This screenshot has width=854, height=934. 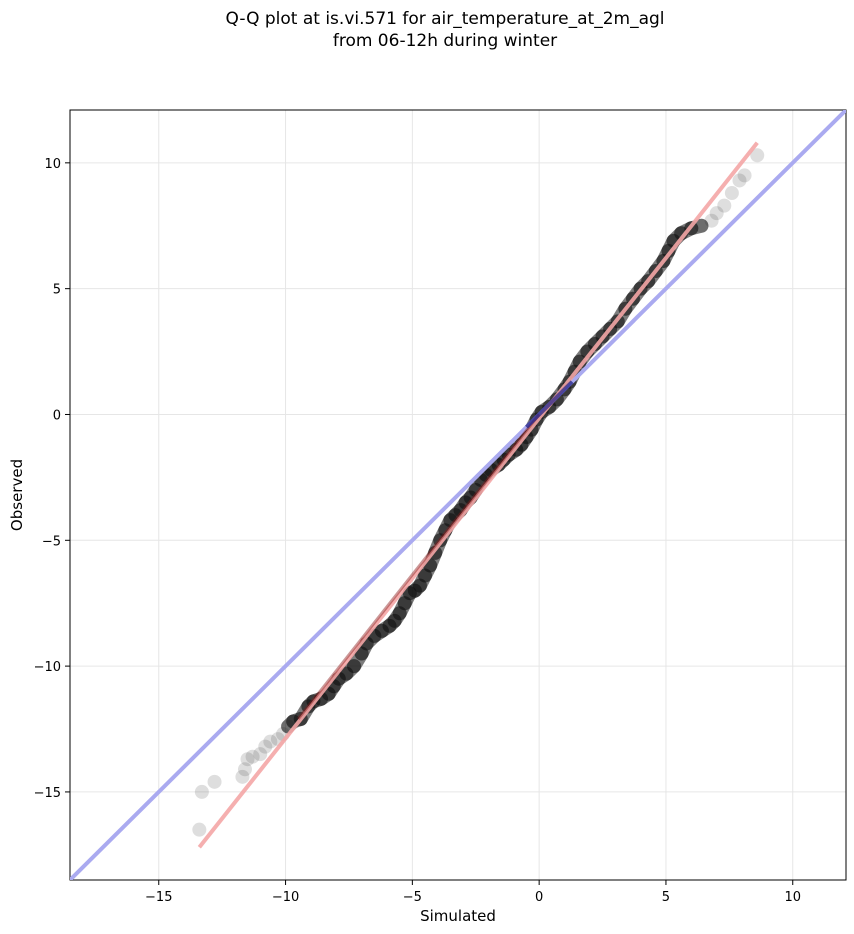 What do you see at coordinates (51, 541) in the screenshot?
I see `y-tick-label: −5` at bounding box center [51, 541].